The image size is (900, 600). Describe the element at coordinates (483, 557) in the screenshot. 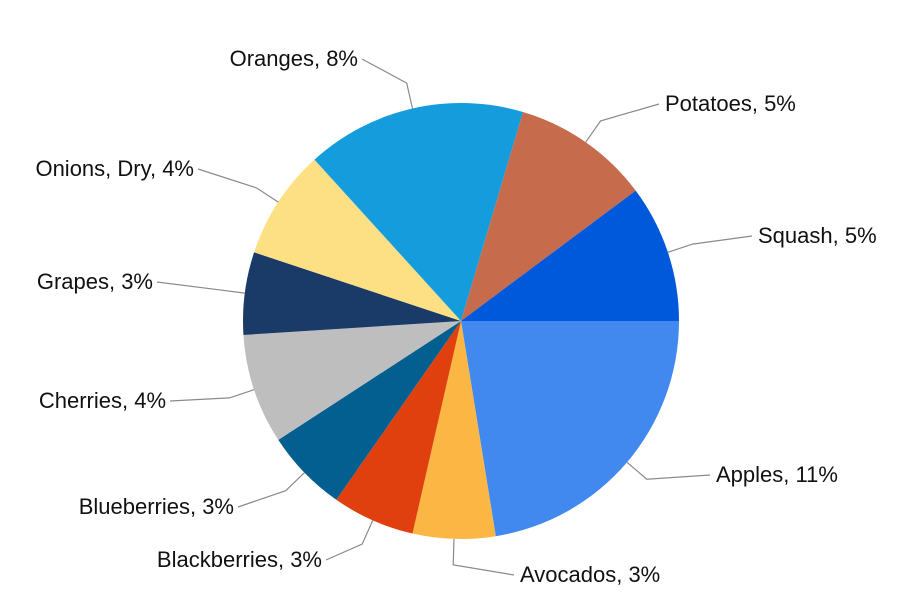

I see `leader-line-avocados` at that location.